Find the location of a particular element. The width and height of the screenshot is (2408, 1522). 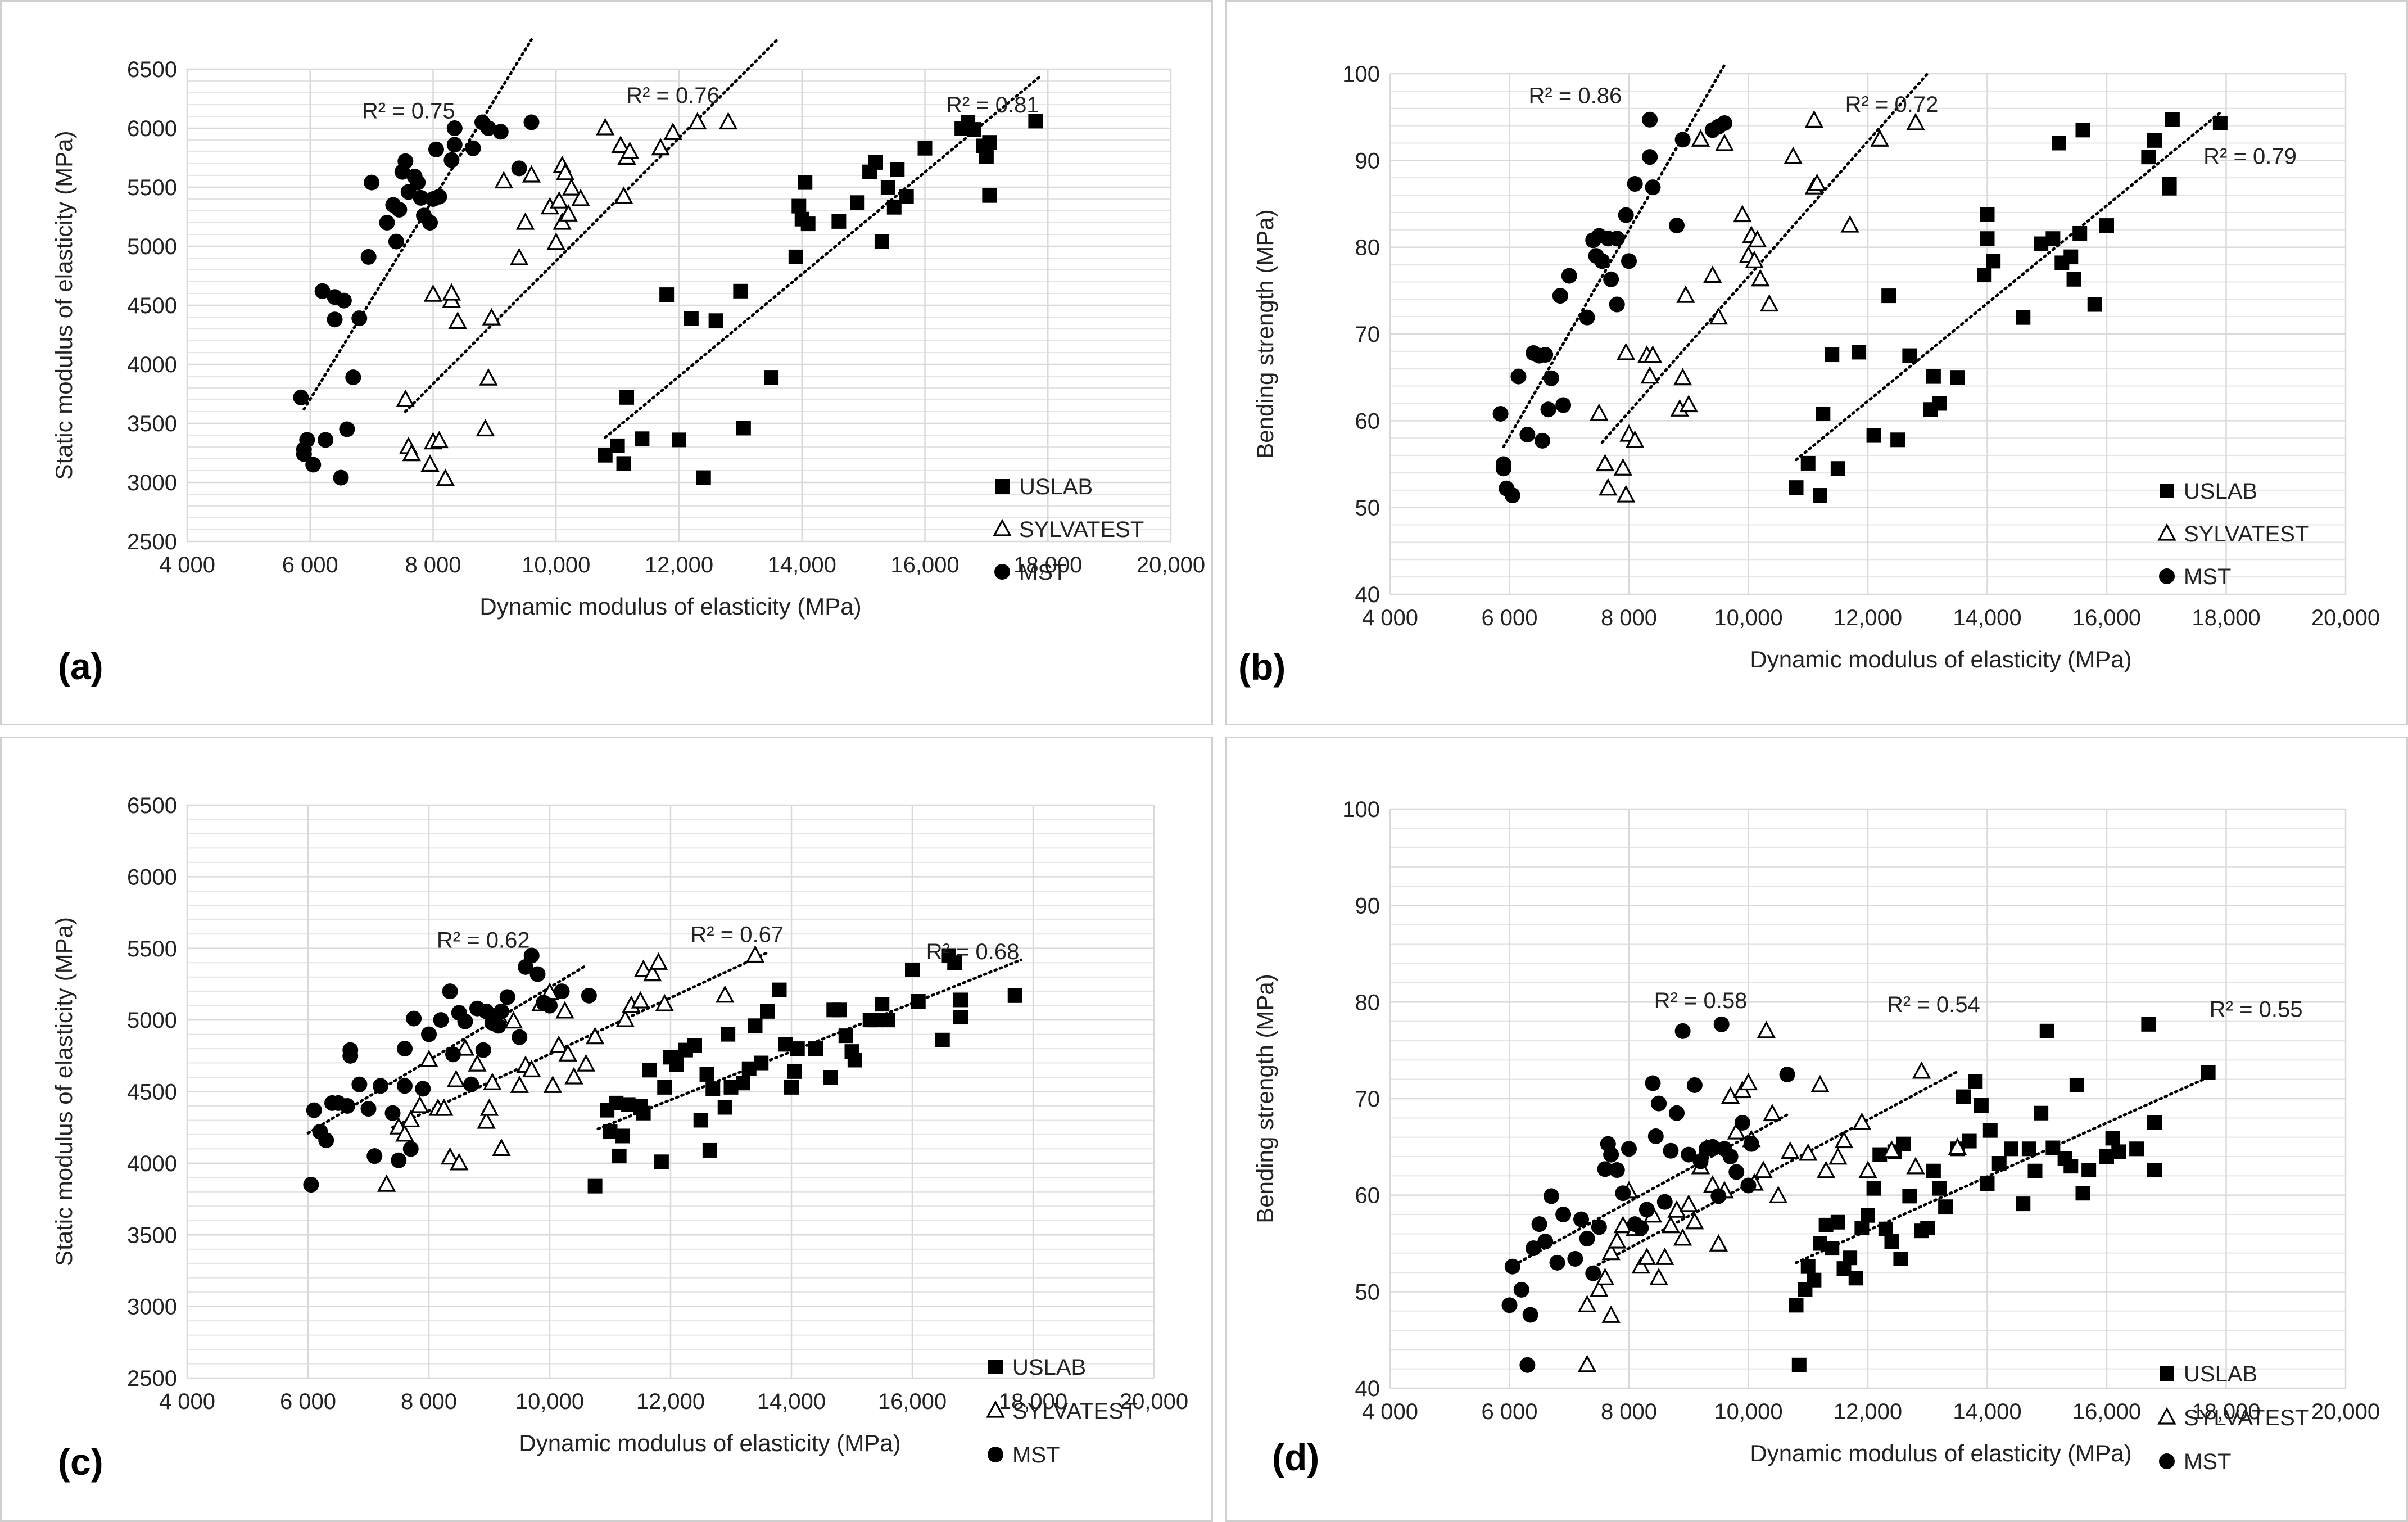

x-tick-label: 8 000 is located at coordinates (429, 1401).